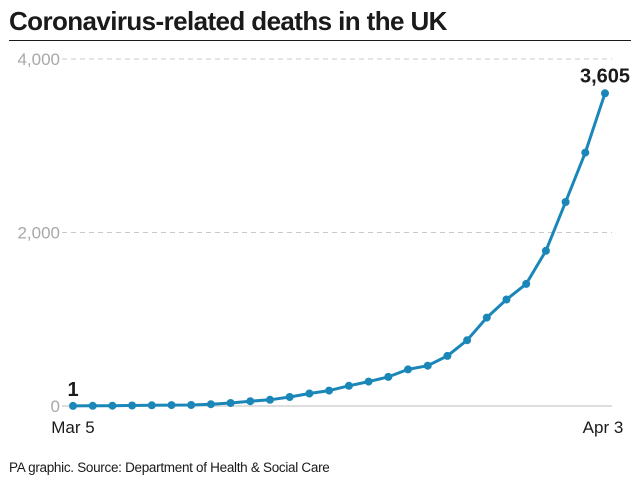 This screenshot has width=640, height=485. What do you see at coordinates (603, 427) in the screenshot?
I see `x-tick-label-end: Apr 3` at bounding box center [603, 427].